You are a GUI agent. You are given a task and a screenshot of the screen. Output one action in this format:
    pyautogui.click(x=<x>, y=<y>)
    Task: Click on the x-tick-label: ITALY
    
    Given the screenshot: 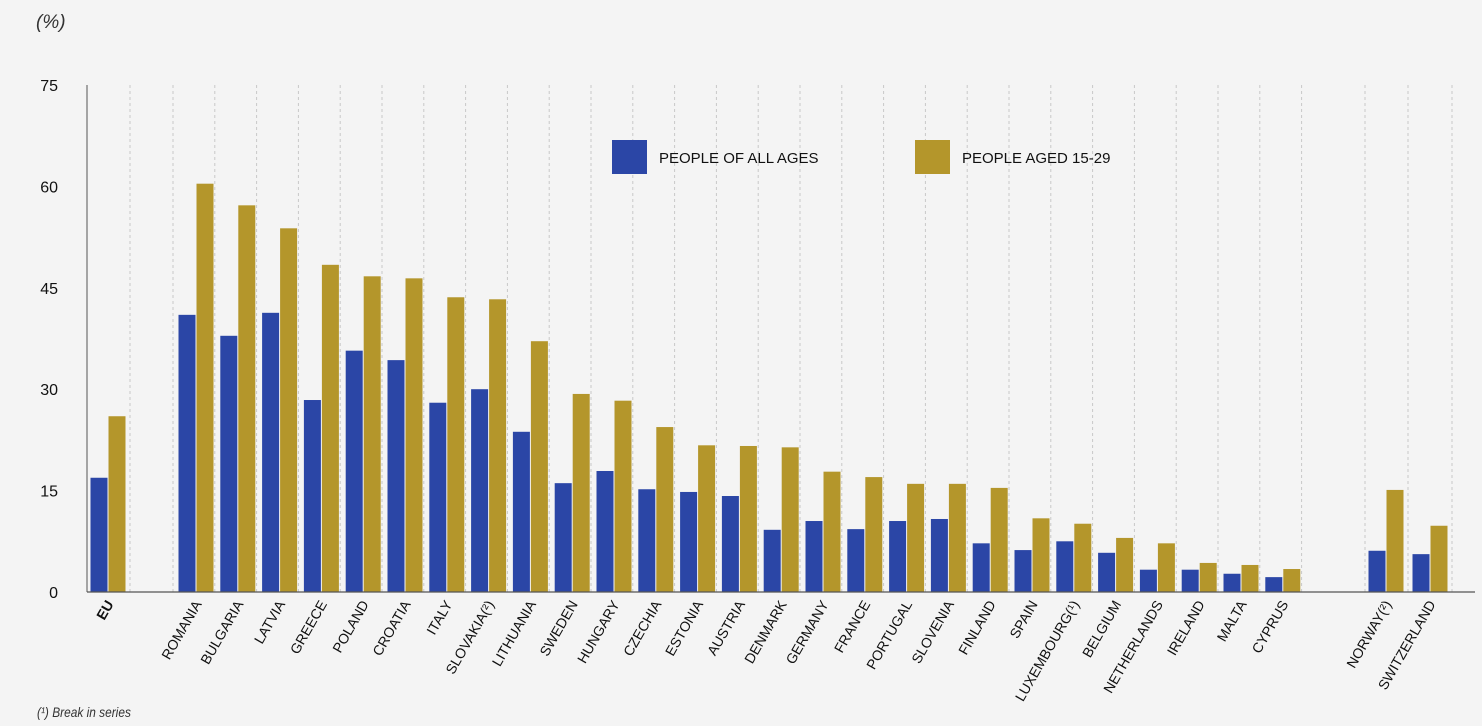 What is the action you would take?
    pyautogui.click(x=439, y=617)
    